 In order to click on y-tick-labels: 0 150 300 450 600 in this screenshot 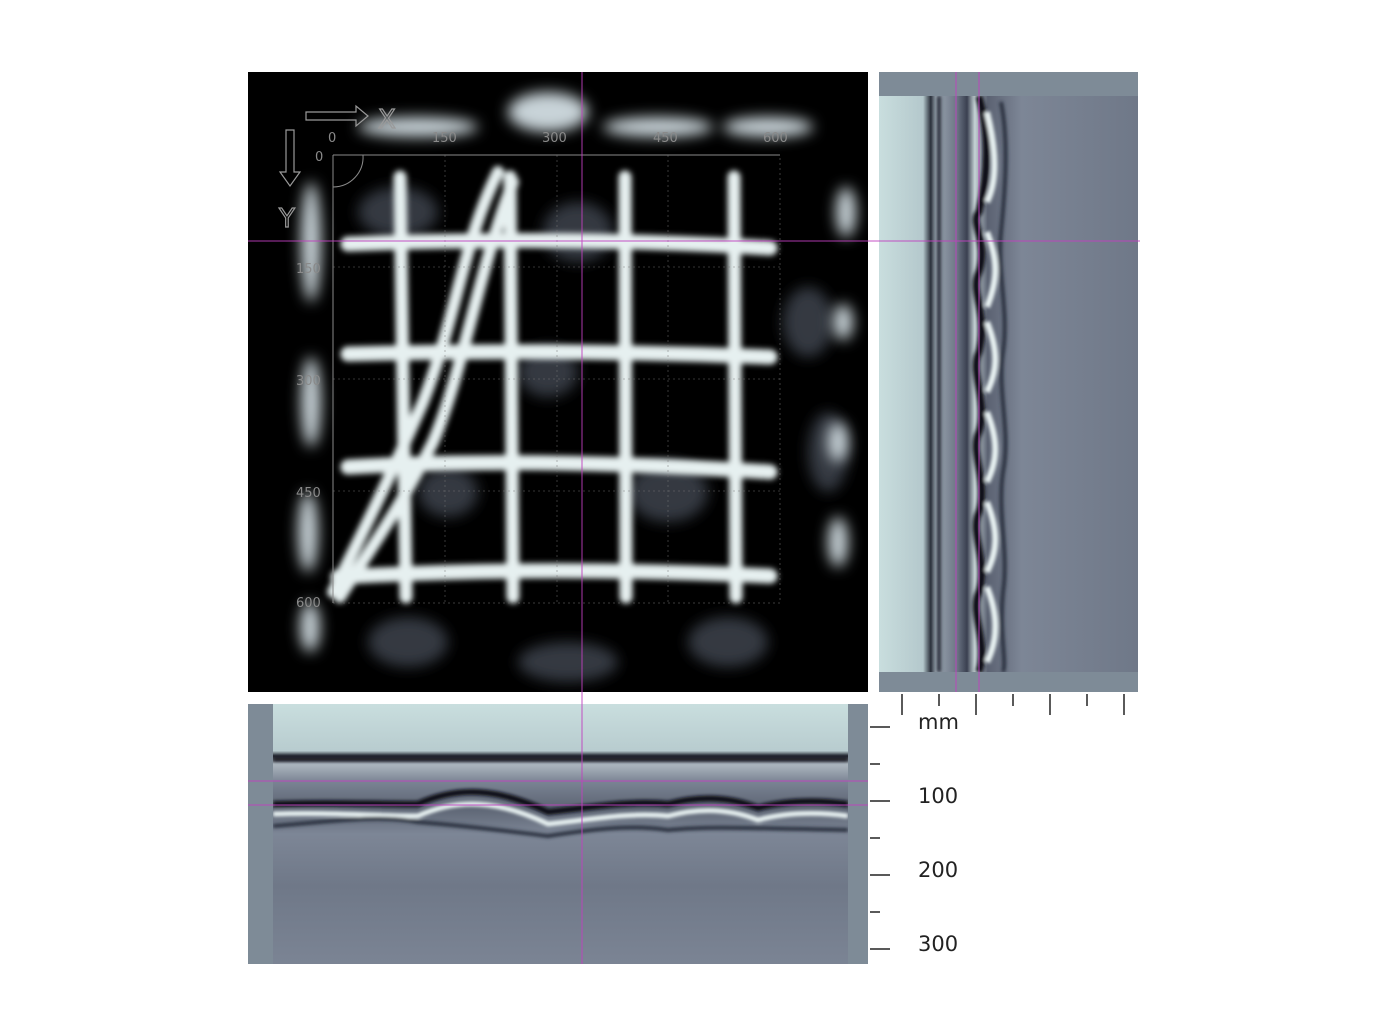, I will do `click(309, 380)`.